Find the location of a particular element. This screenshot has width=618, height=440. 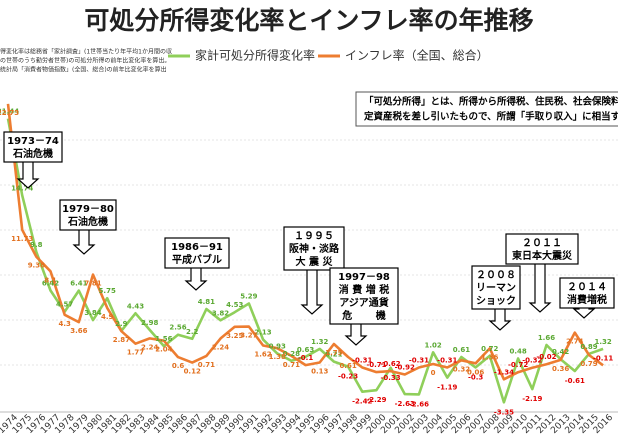

annotation-text: 1997－98 is located at coordinates (364, 277).